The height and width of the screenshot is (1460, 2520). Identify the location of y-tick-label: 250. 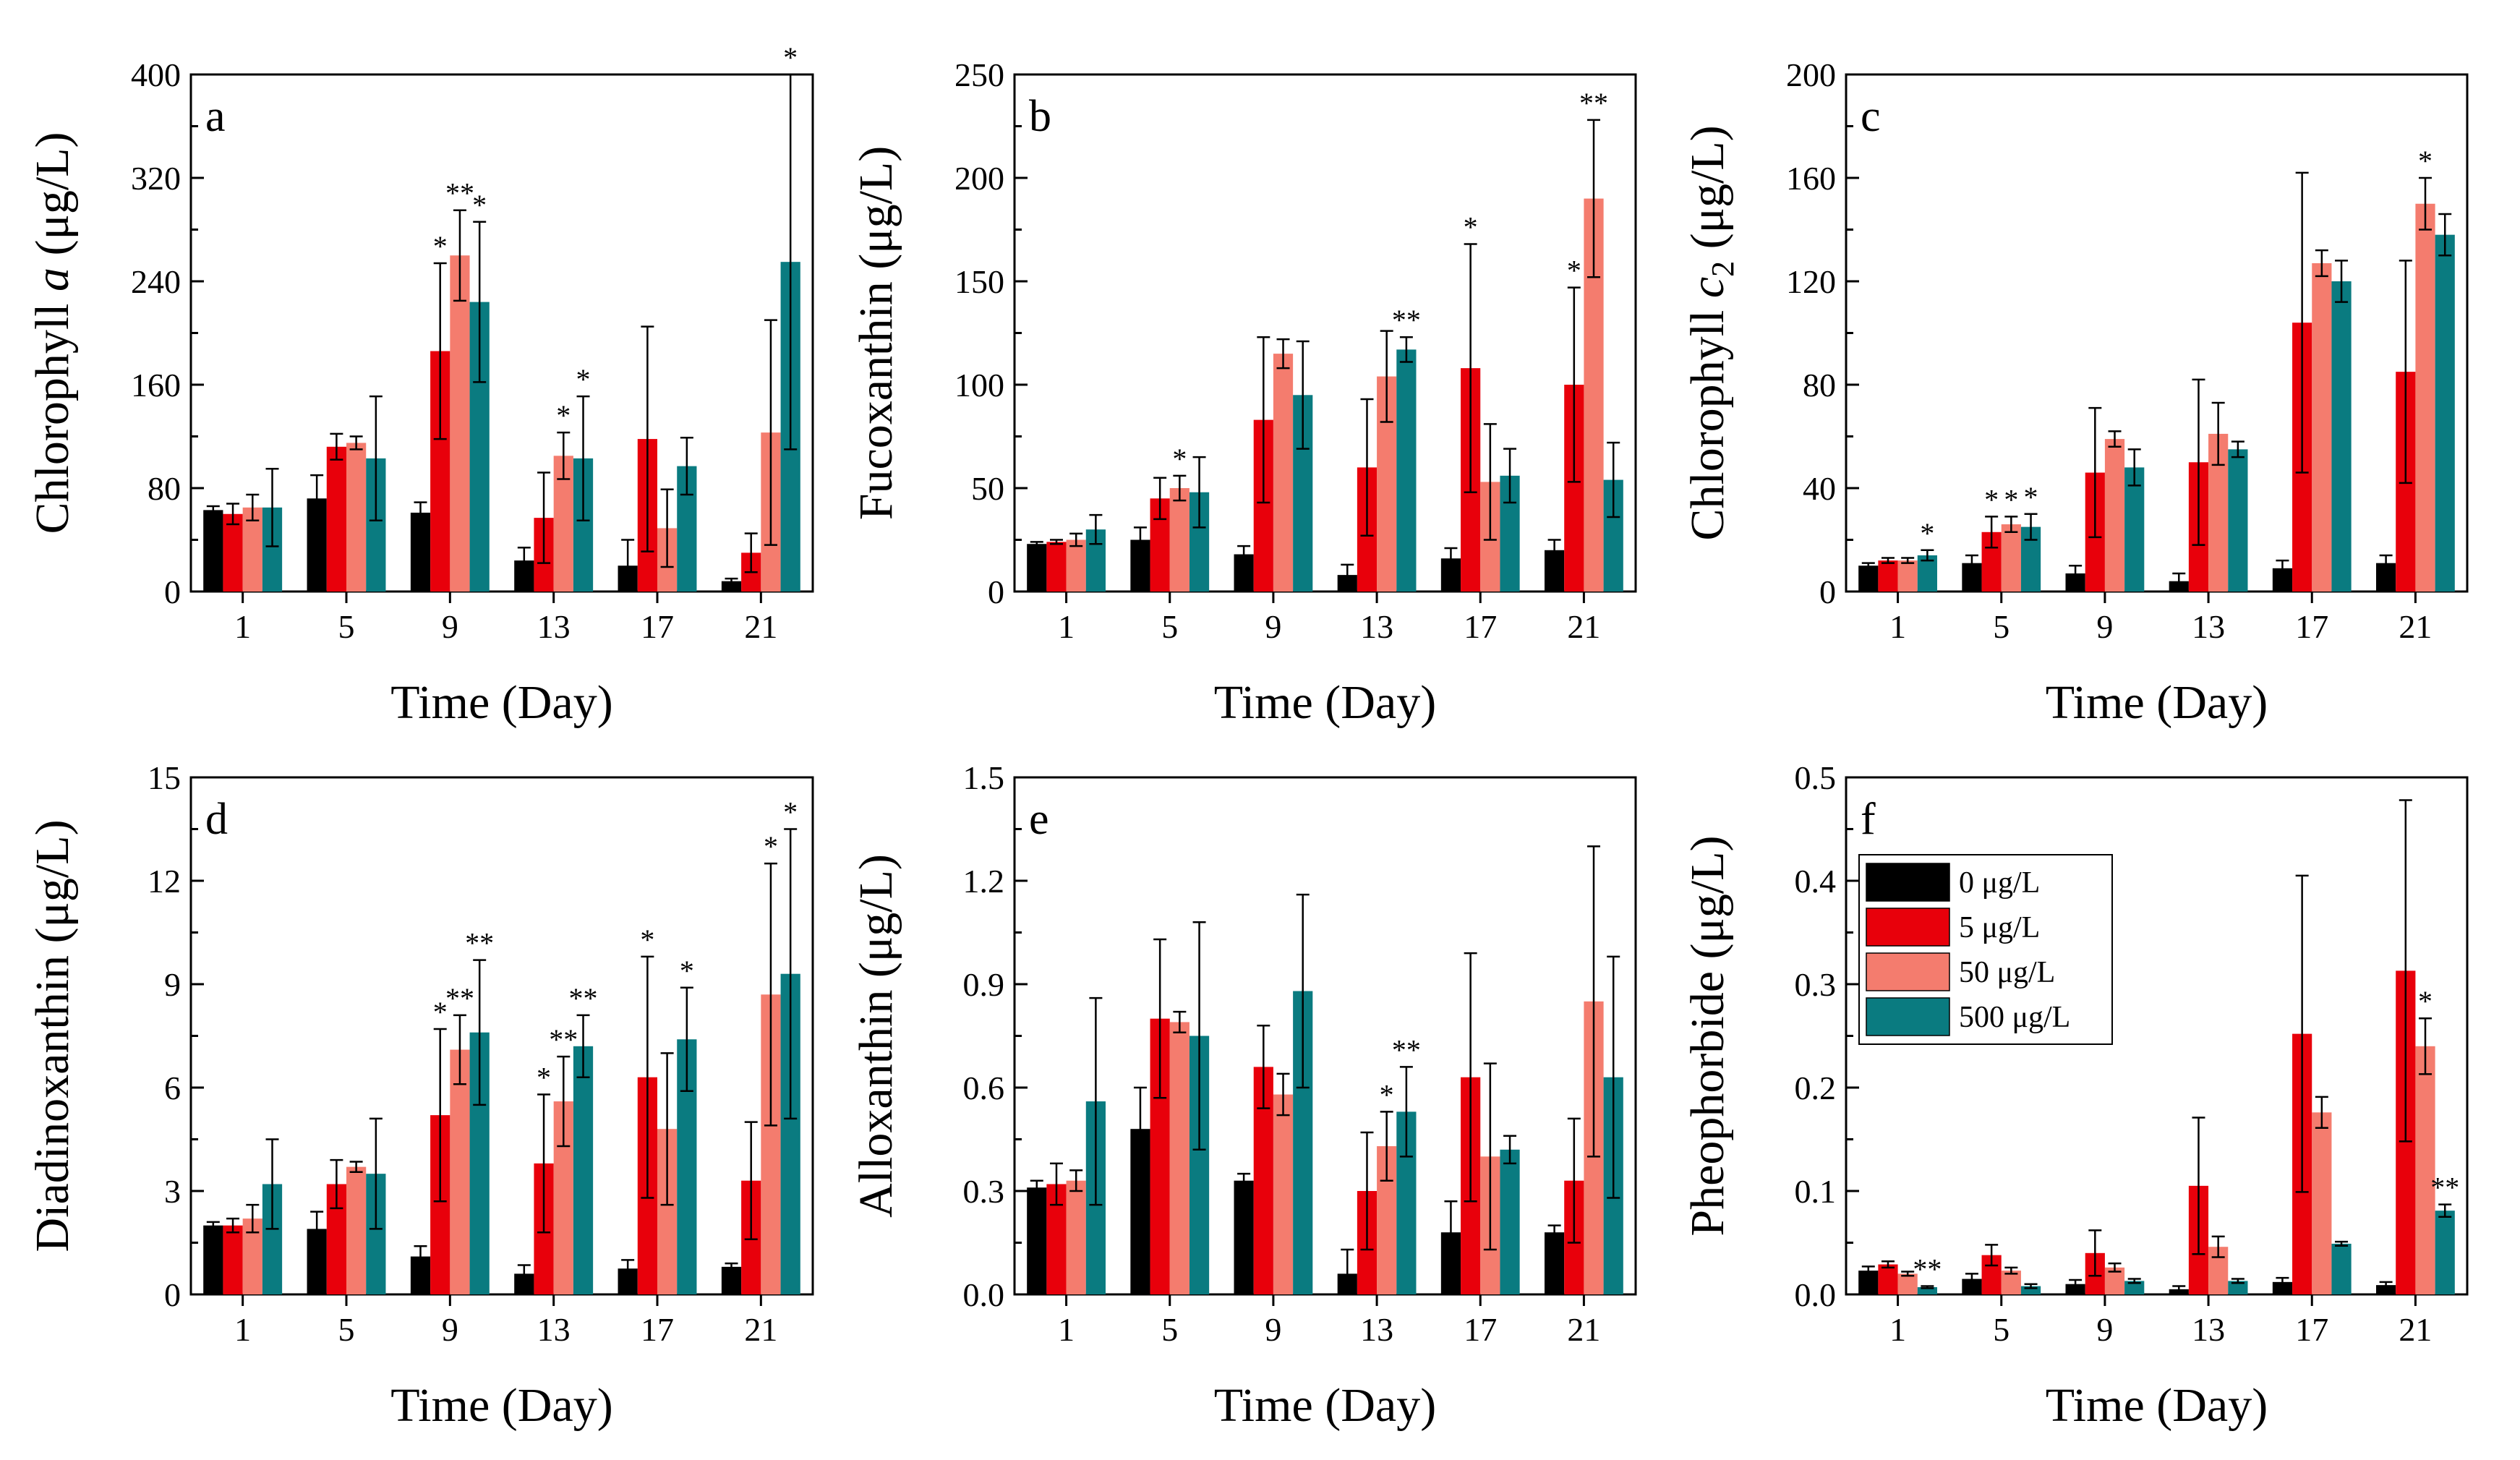
(979, 74).